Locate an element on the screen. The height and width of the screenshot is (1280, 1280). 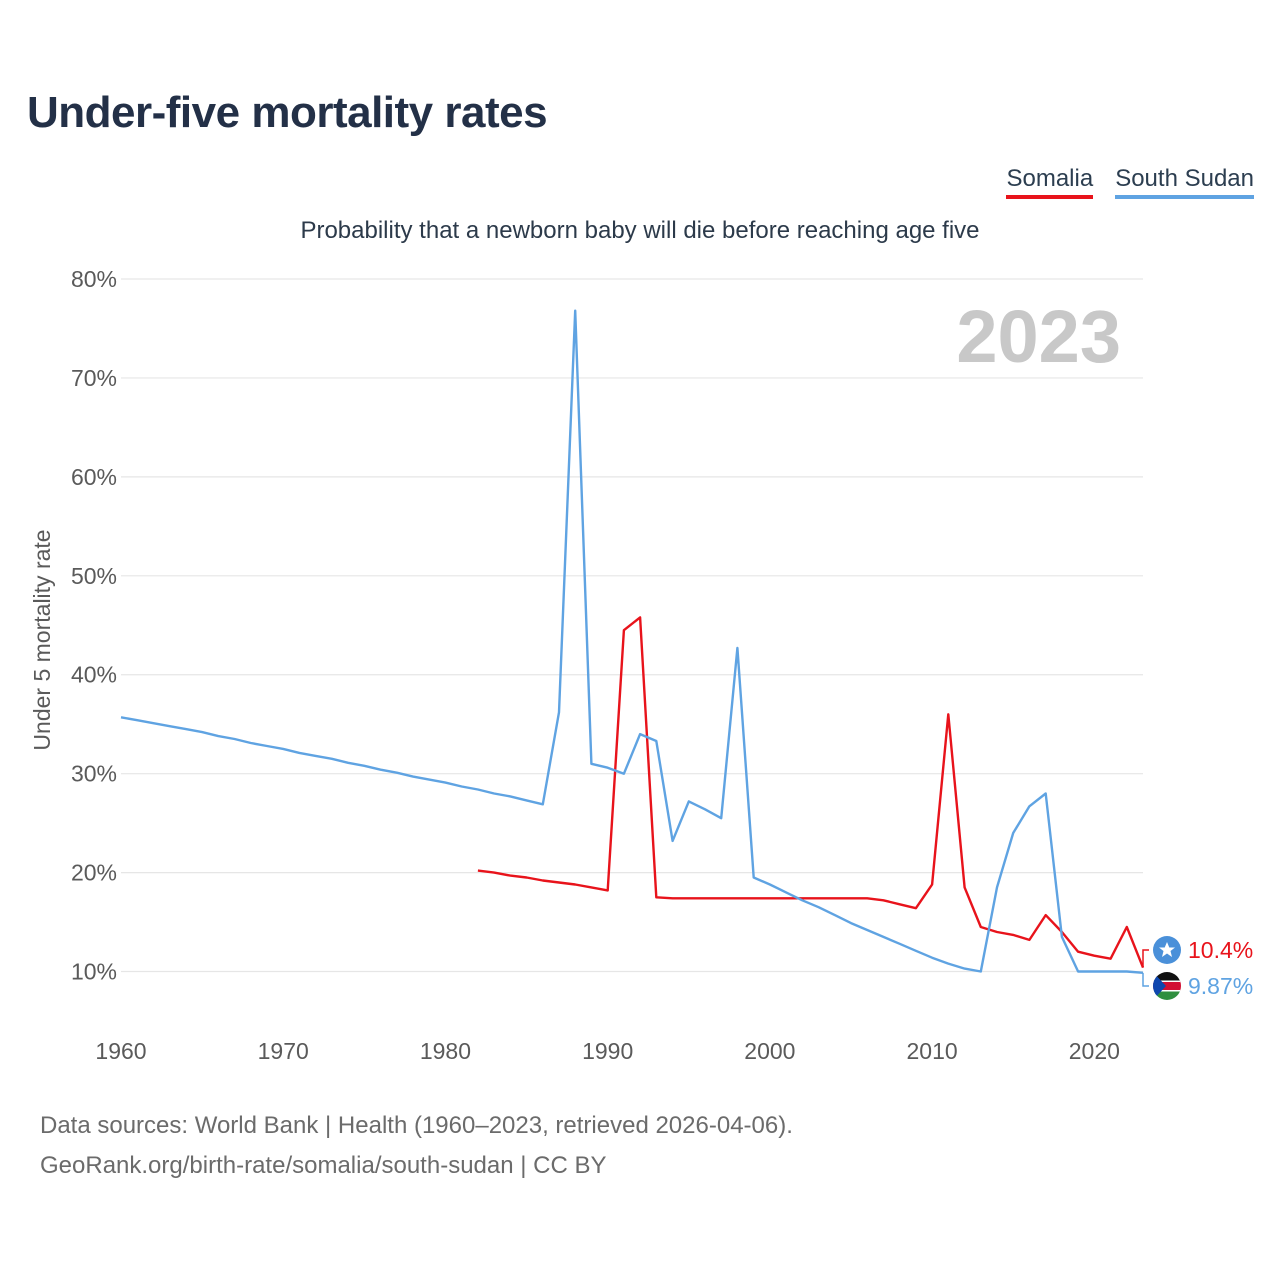
south-sudan-flag-icon is located at coordinates (1167, 986).